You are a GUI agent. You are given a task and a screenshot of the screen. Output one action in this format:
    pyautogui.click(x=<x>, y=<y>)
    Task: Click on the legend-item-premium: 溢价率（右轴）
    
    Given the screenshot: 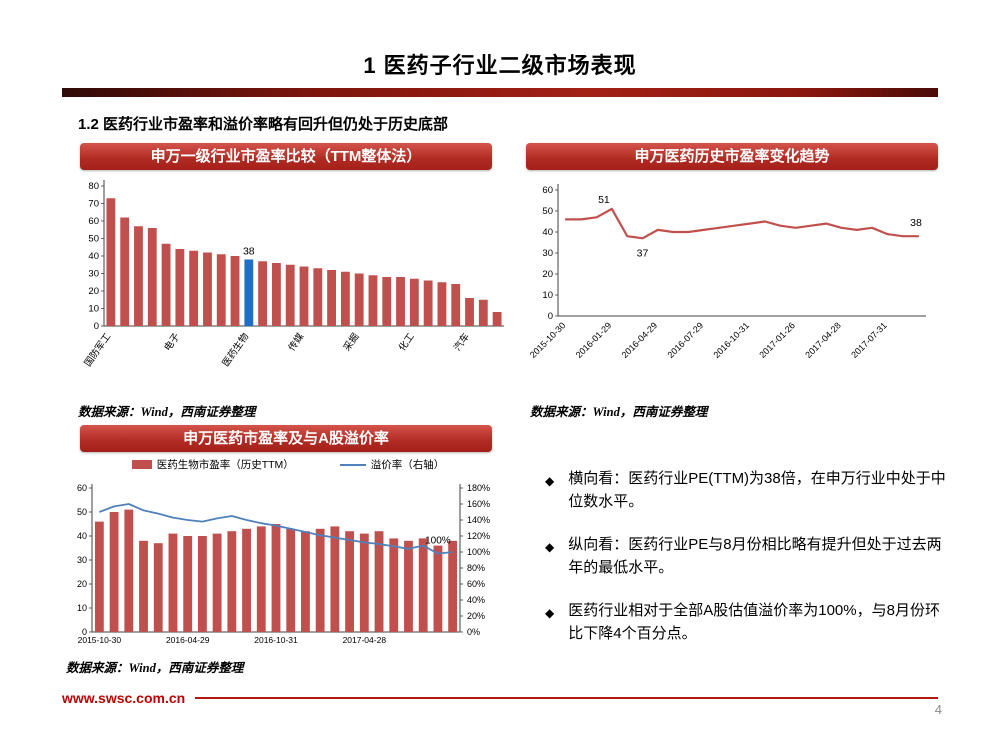 What is the action you would take?
    pyautogui.click(x=392, y=464)
    